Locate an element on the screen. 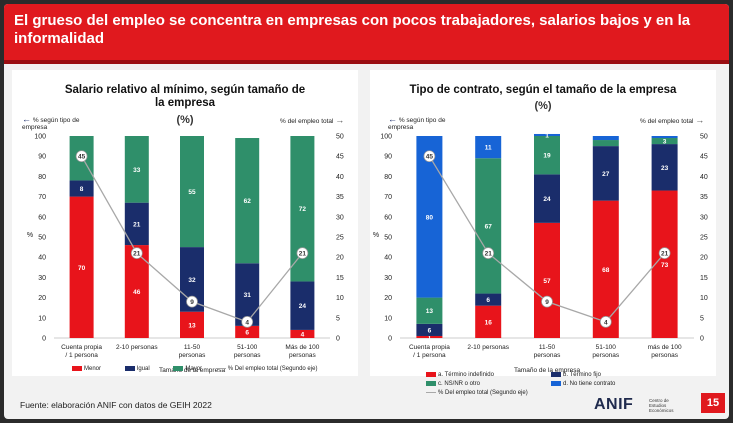 This screenshot has height=423, width=733. x-axis-label: Tamaño de la empresa is located at coordinates (547, 370).